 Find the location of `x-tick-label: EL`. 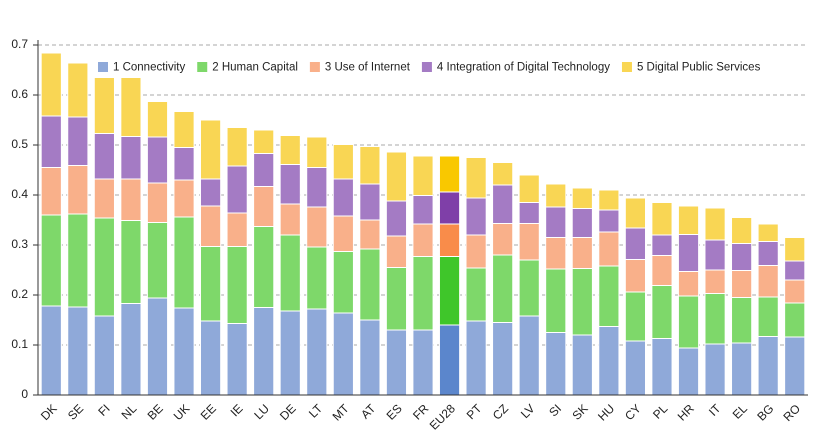

x-tick-label: EL is located at coordinates (740, 411).